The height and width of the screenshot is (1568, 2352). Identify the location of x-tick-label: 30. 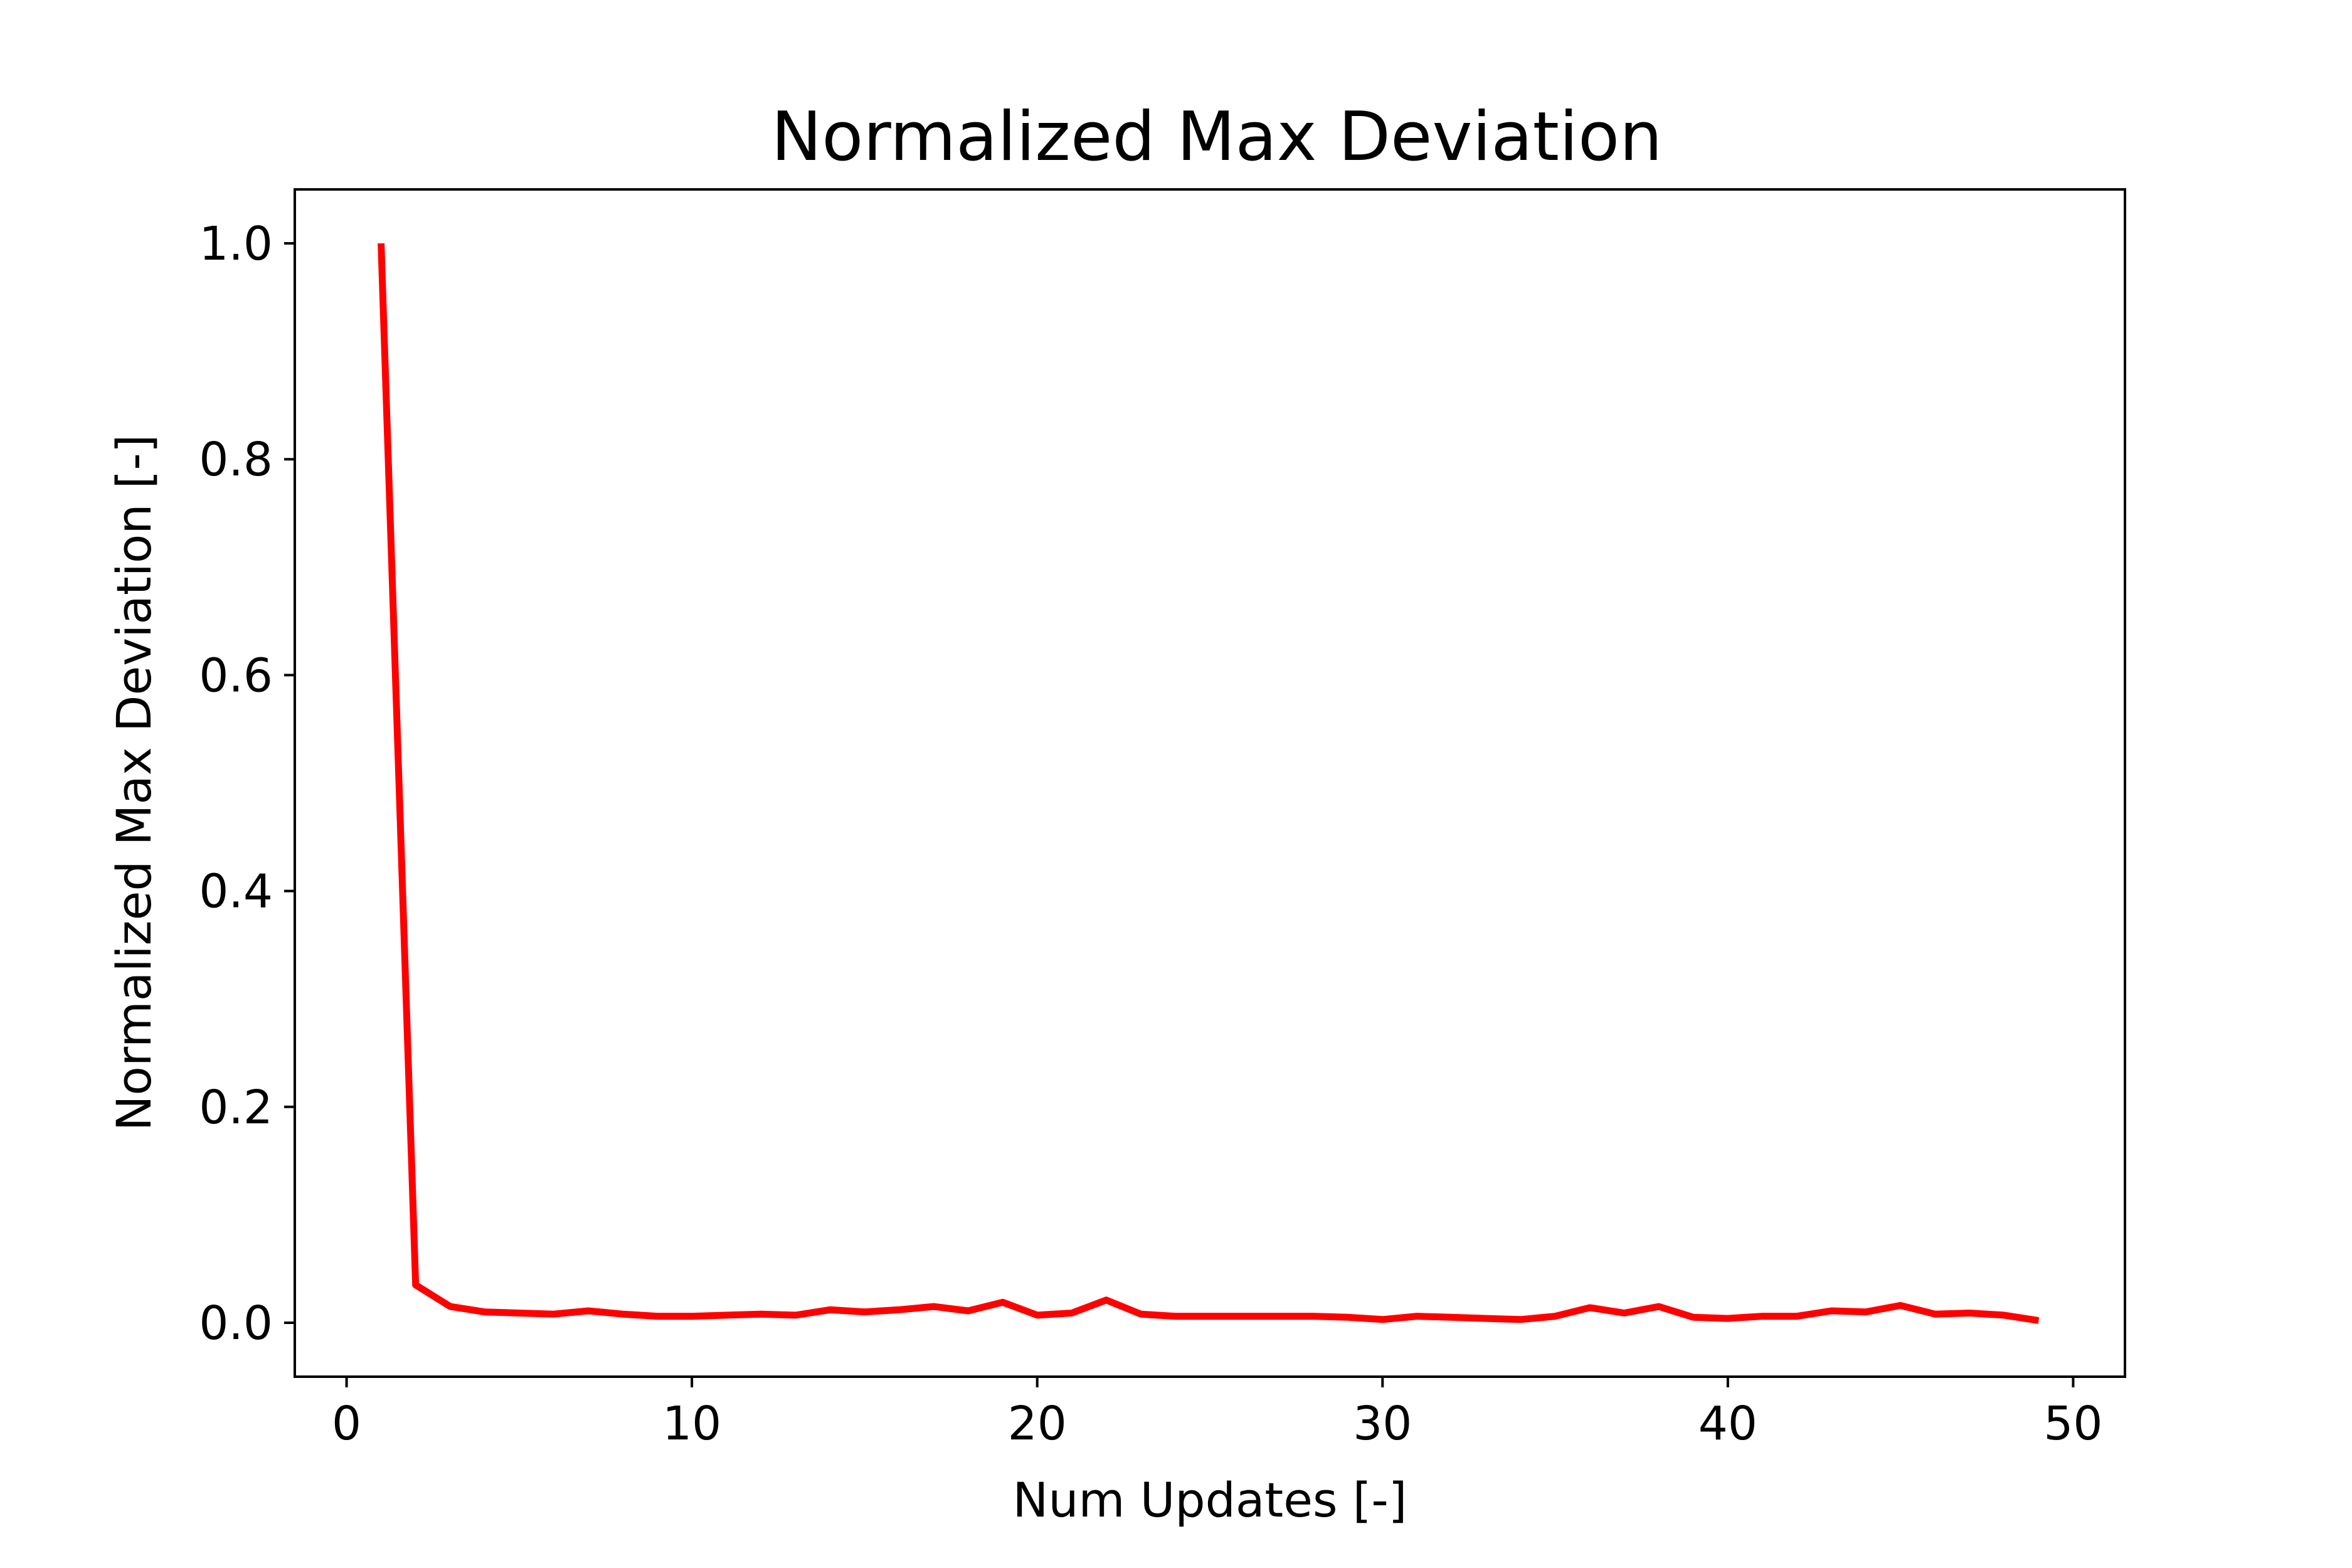
(1382, 1424).